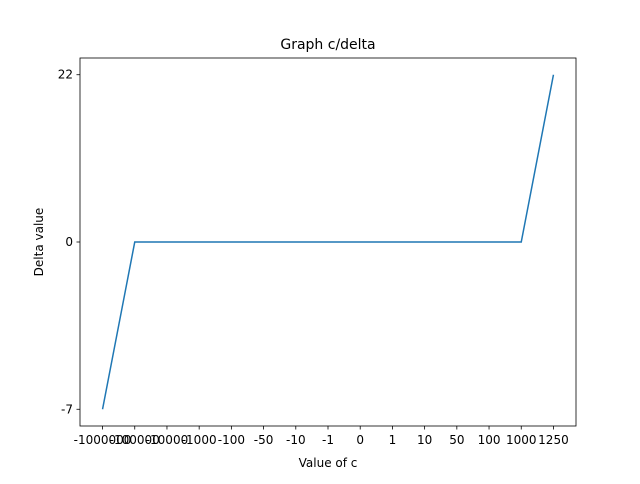 Image resolution: width=640 pixels, height=484 pixels. Describe the element at coordinates (521, 440) in the screenshot. I see `x-tick-label: 1000` at that location.